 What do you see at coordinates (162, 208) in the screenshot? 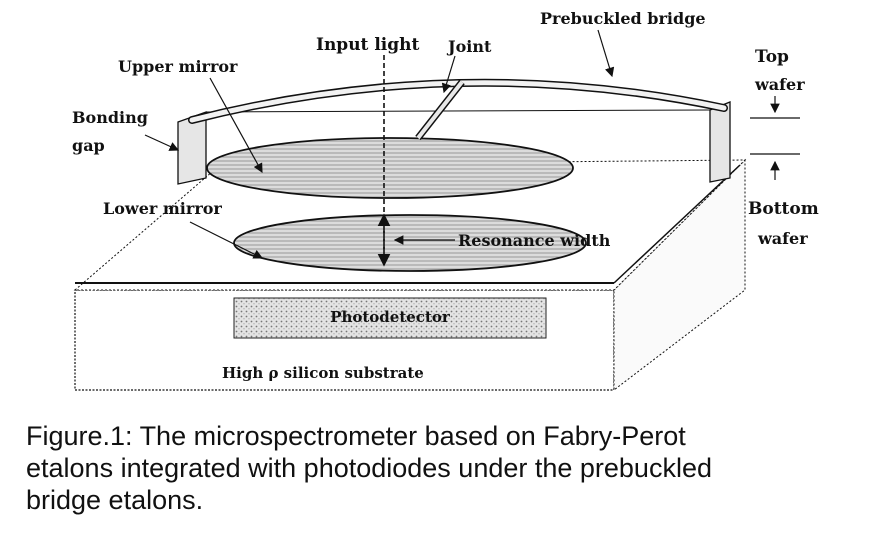
I see `lower-mirror-label: Lower mirror` at bounding box center [162, 208].